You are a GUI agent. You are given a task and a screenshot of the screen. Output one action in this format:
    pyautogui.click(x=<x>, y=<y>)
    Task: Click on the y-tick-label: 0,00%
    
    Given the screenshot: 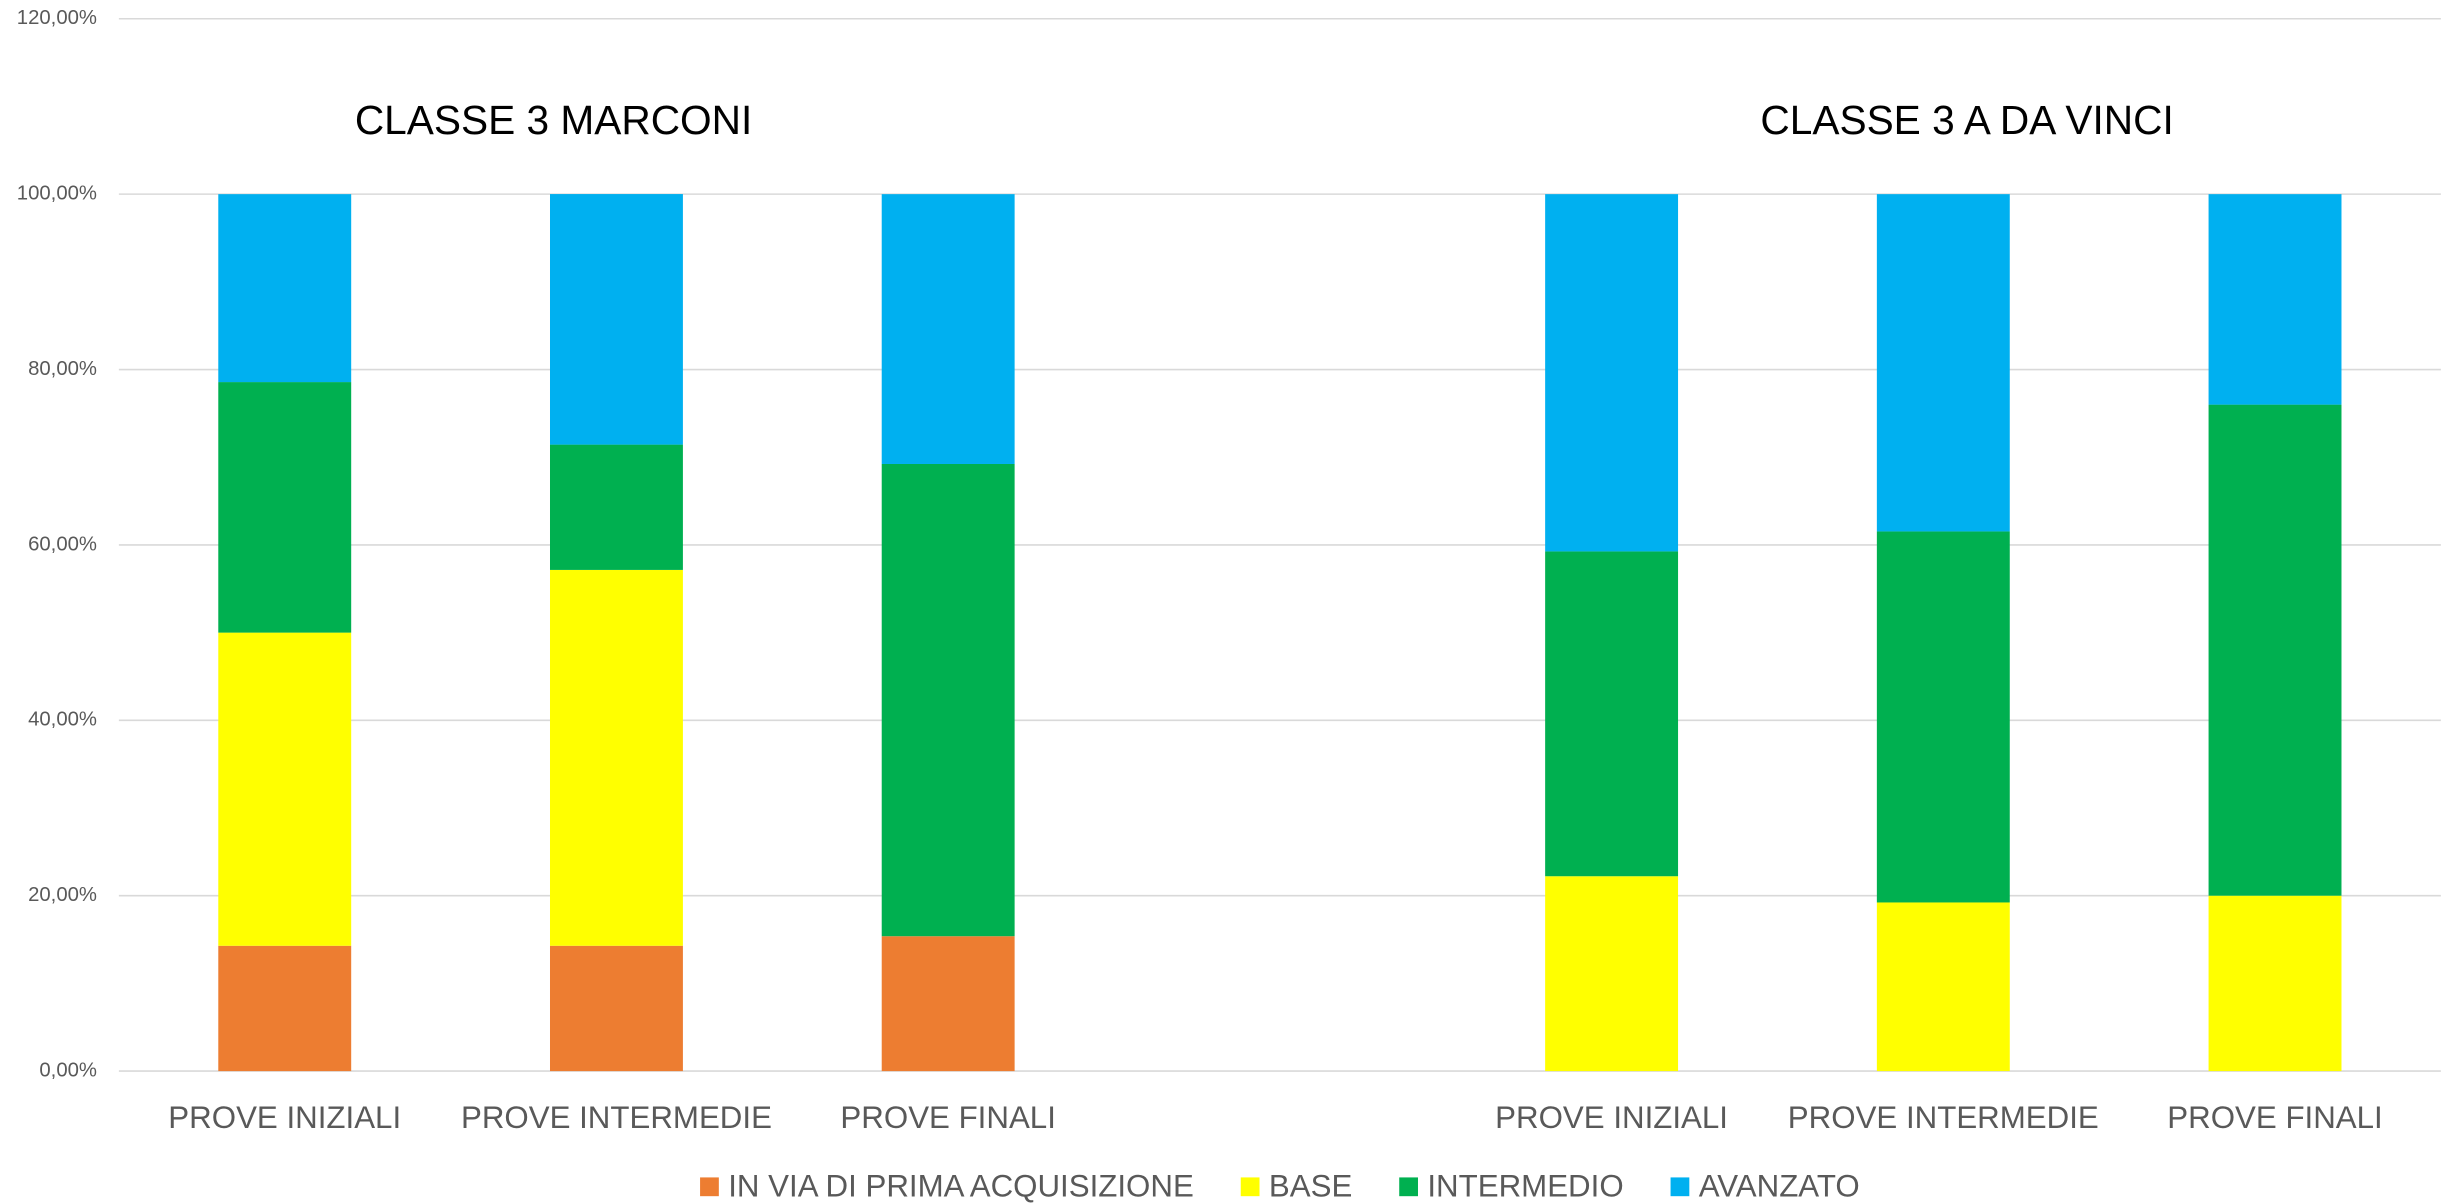 What is the action you would take?
    pyautogui.click(x=68, y=1070)
    